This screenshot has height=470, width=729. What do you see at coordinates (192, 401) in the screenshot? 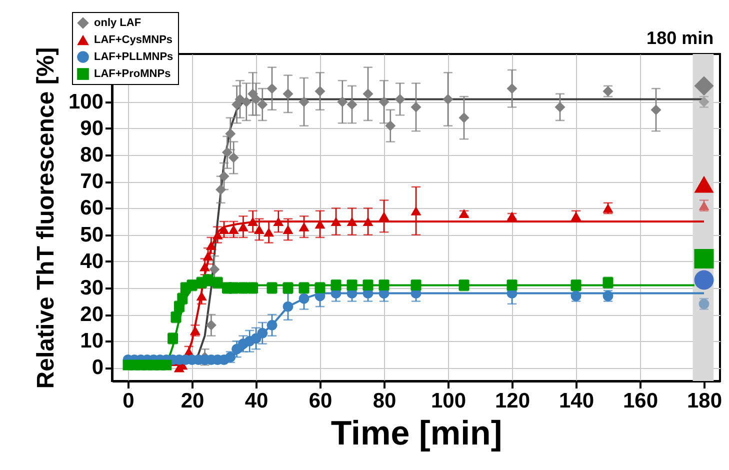
I see `x-tick-label: 20` at bounding box center [192, 401].